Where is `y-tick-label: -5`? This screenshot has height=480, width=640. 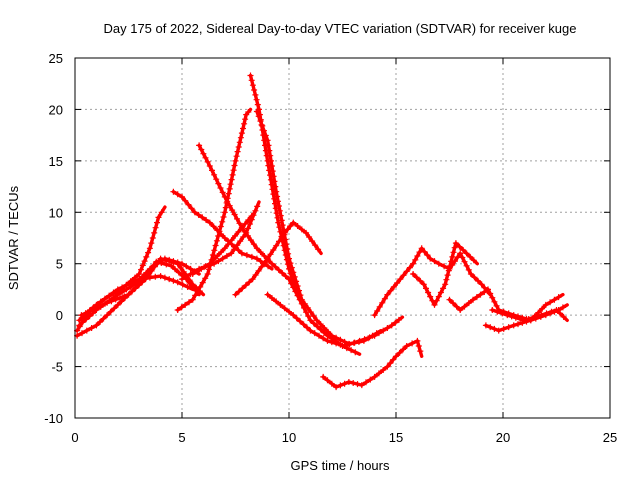 y-tick-label: -5 is located at coordinates (57, 367).